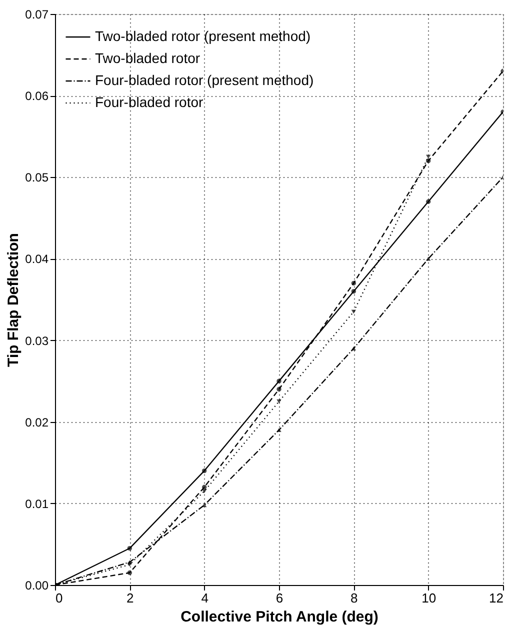 Image resolution: width=526 pixels, height=639 pixels. Describe the element at coordinates (147, 58) in the screenshot. I see `legend-label: Two-bladed rotor` at that location.